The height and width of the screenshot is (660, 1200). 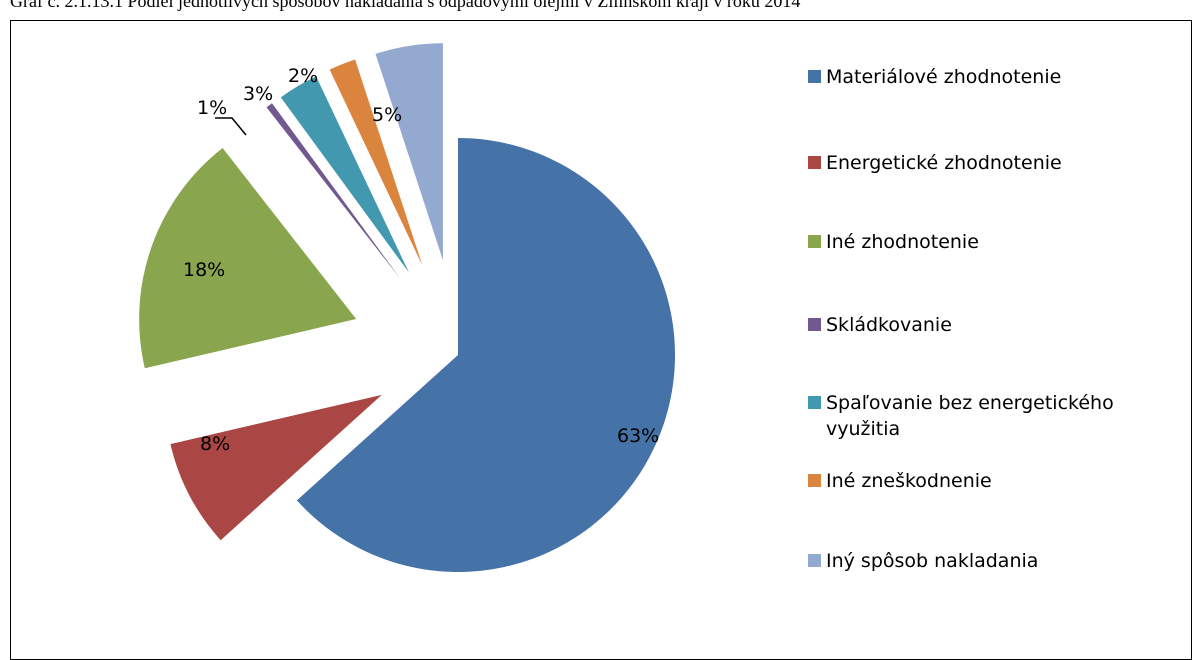 I want to click on data-label-3: 18%, so click(x=204, y=270).